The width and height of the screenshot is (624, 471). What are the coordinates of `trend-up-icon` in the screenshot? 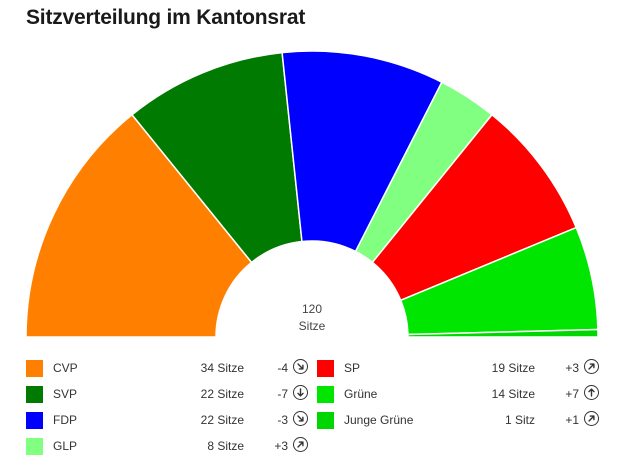 It's located at (591, 392).